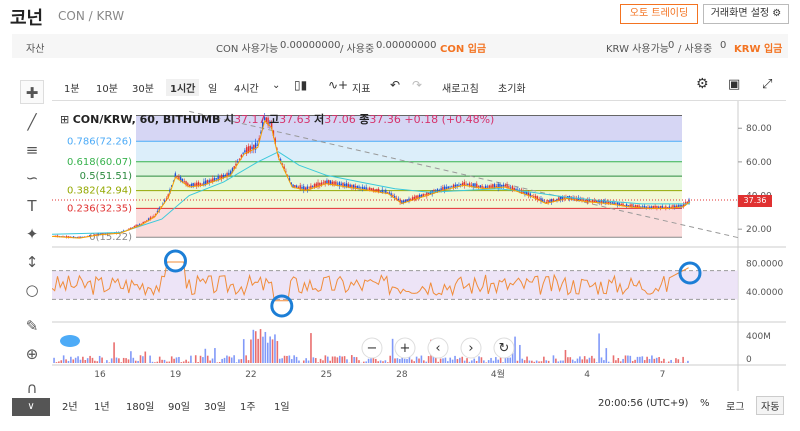  I want to click on candle-type-icon: ▯▮, so click(301, 85).